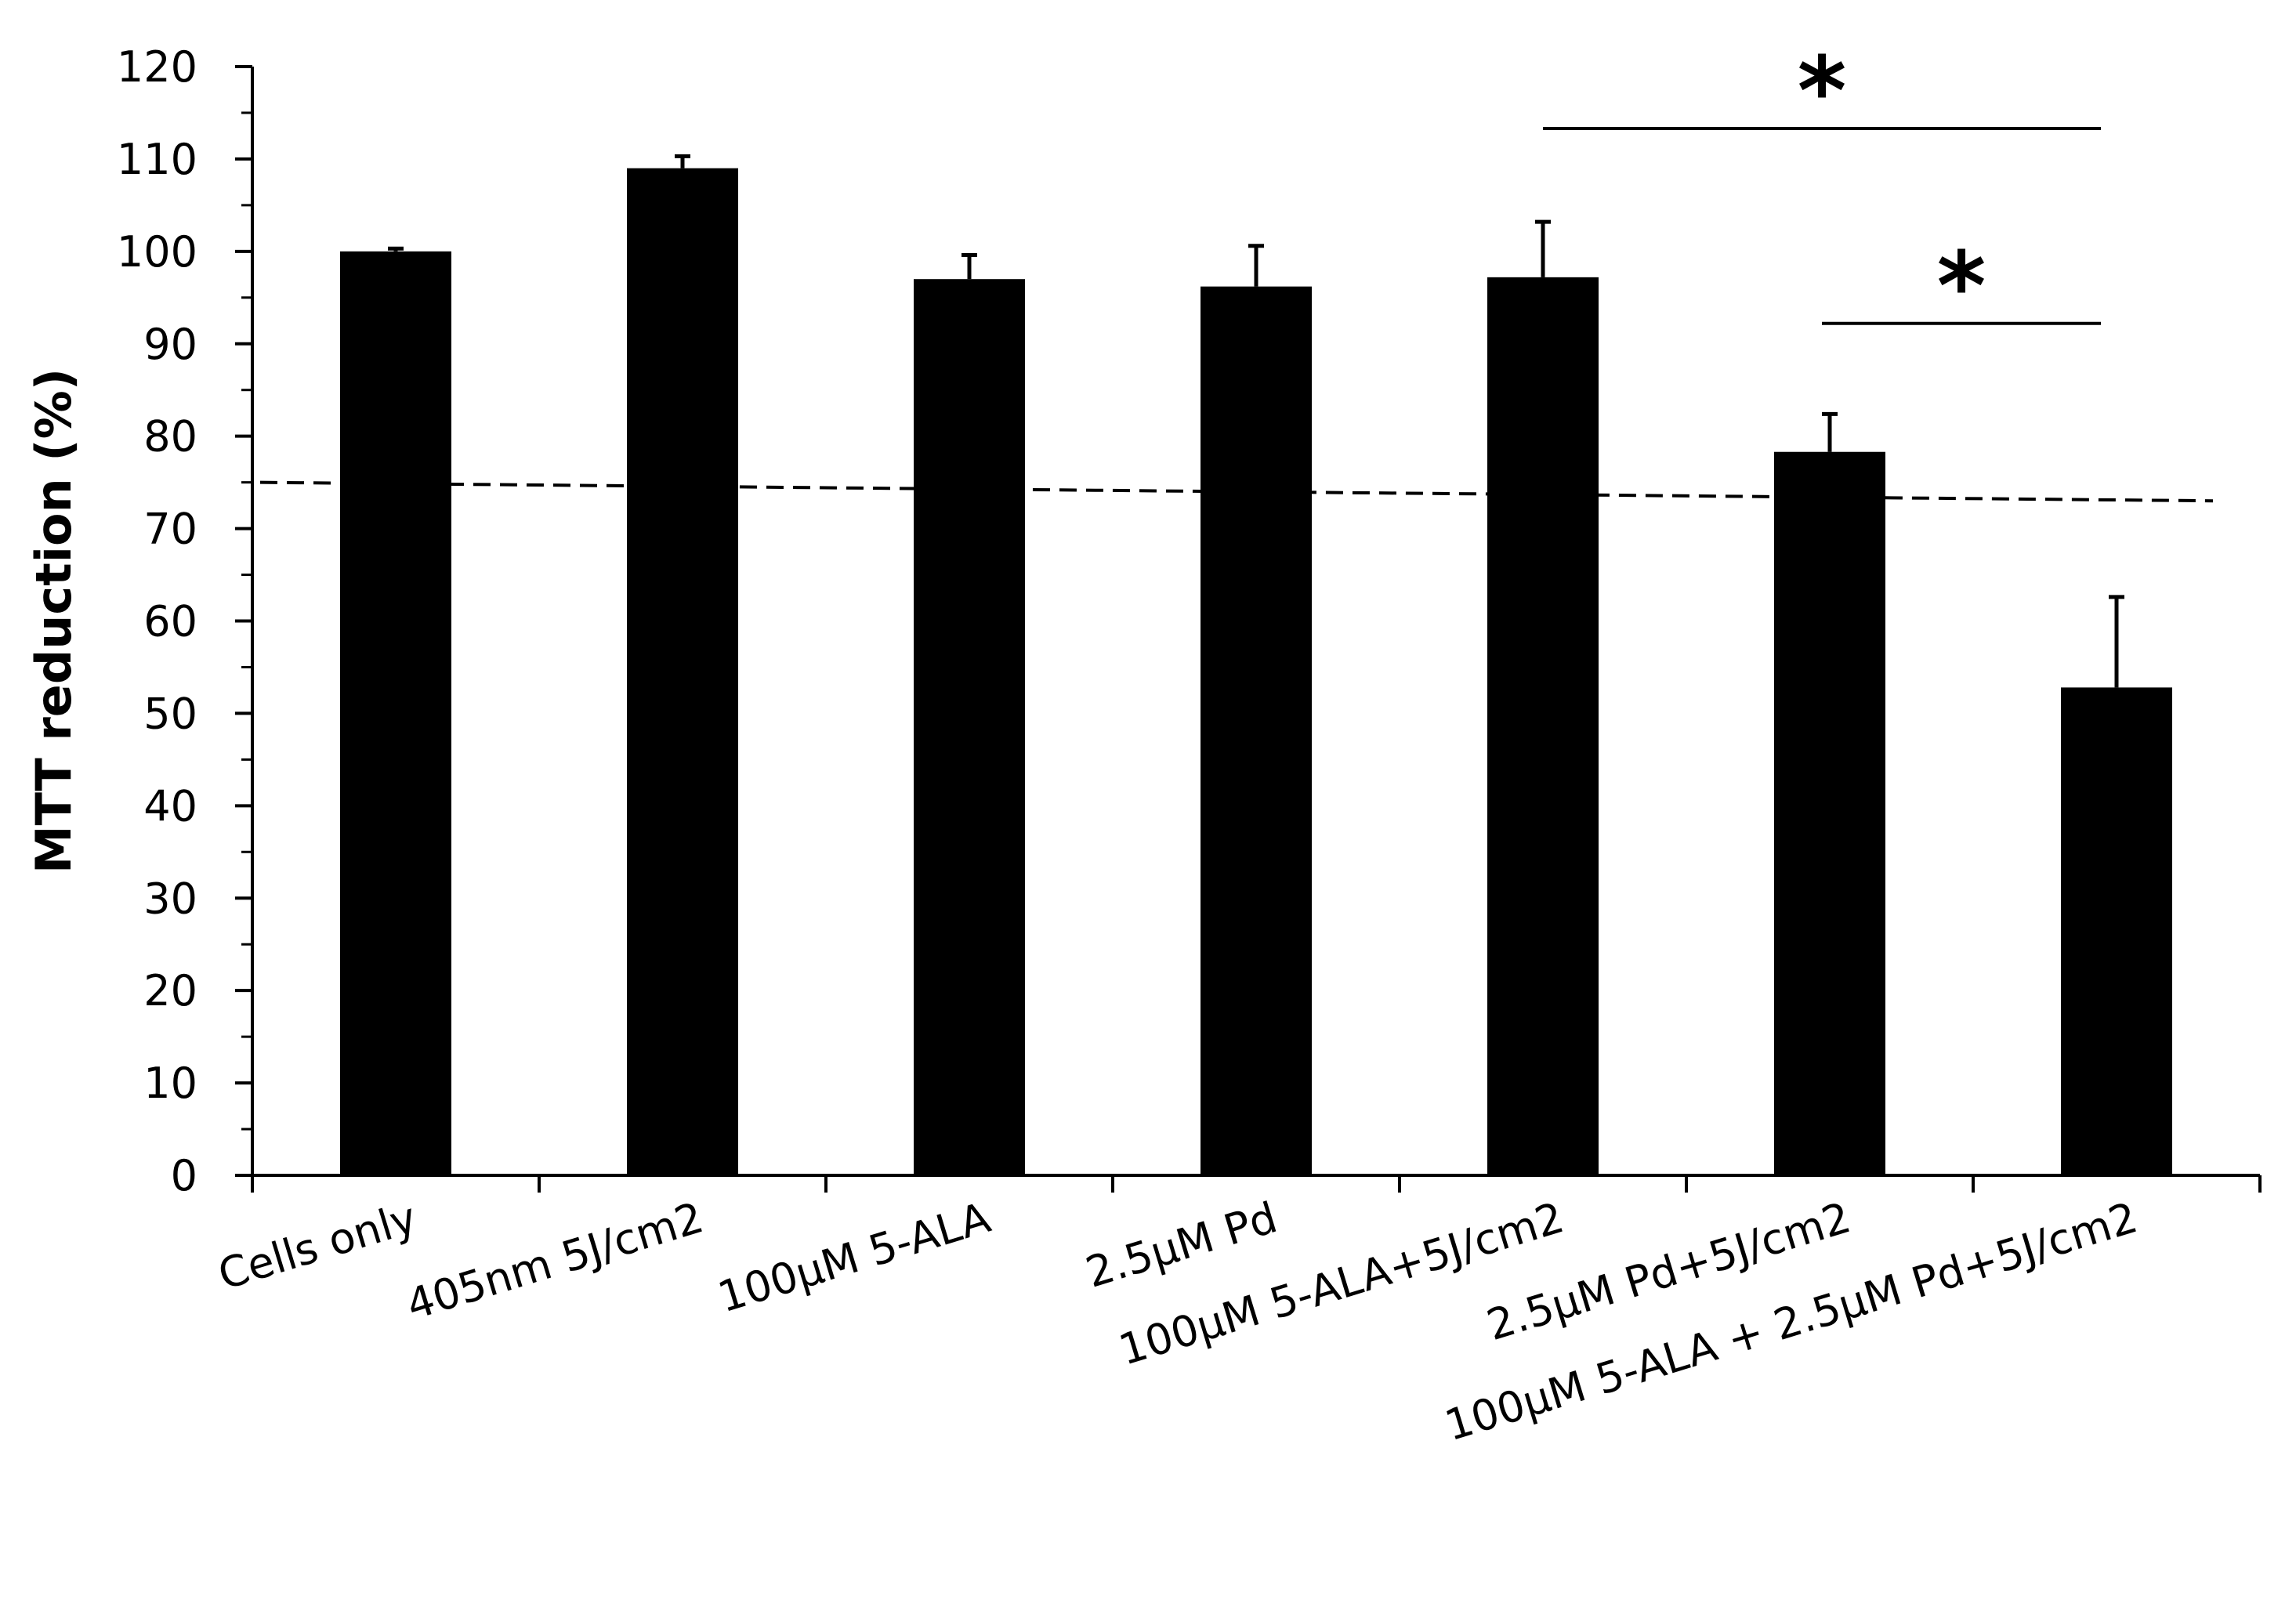 The image size is (2296, 1600). I want to click on y-axis-title: MTT reduction (%), so click(53, 621).